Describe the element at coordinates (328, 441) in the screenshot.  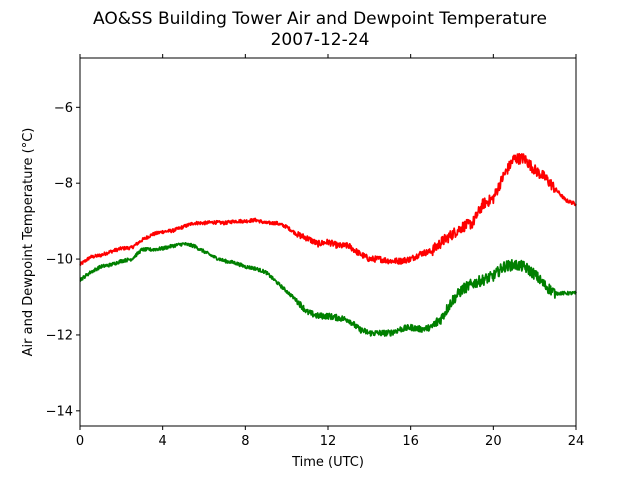
I see `x-tick-label: 12` at that location.